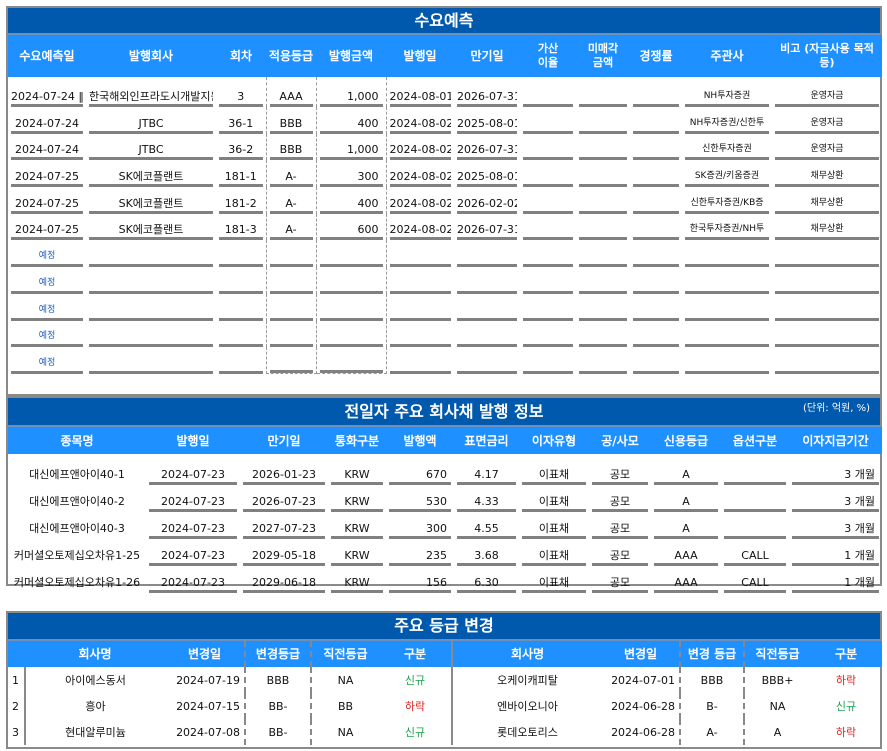  I want to click on column-header: 구분, so click(415, 654).